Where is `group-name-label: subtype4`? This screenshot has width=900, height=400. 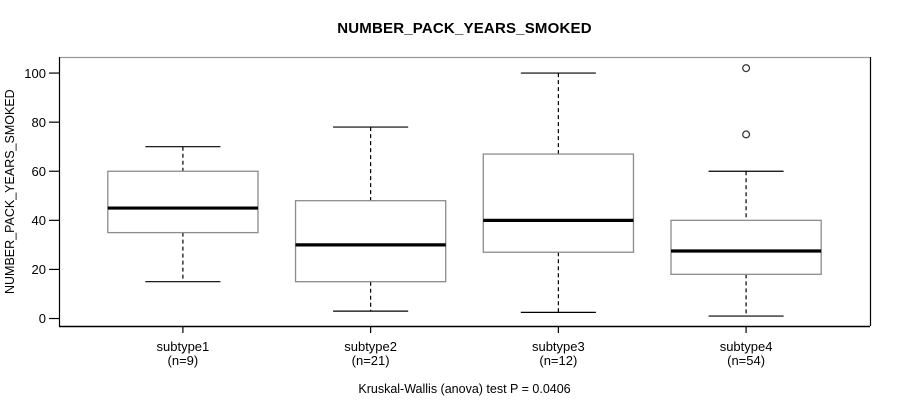 group-name-label: subtype4 is located at coordinates (746, 346).